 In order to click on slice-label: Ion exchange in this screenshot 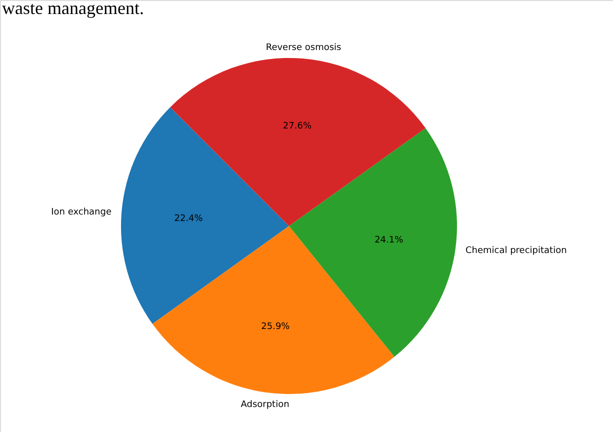, I will do `click(81, 212)`.